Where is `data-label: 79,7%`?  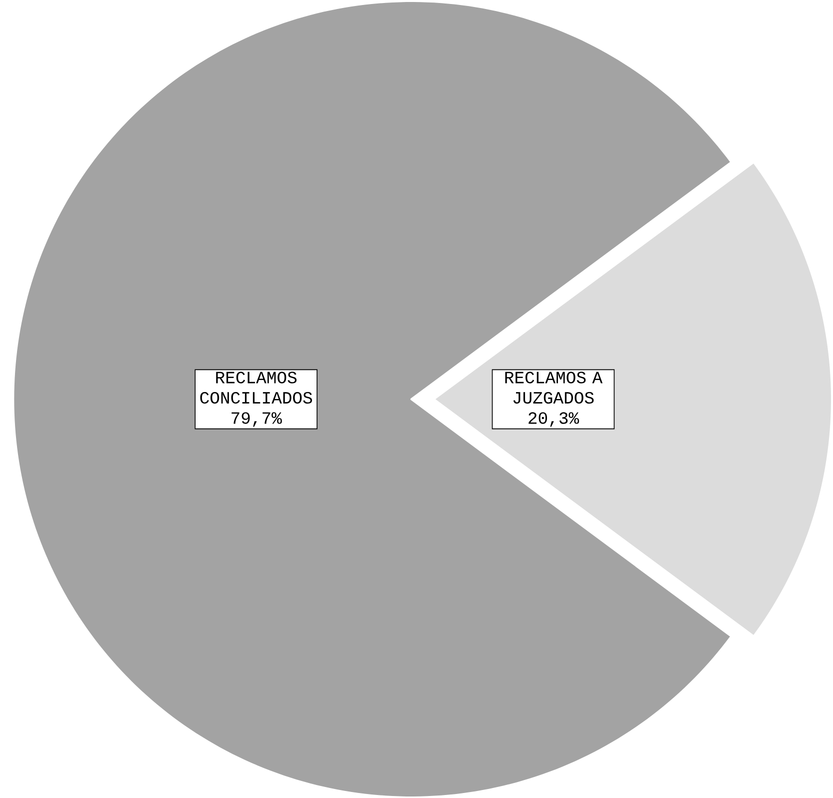 data-label: 79,7% is located at coordinates (257, 419).